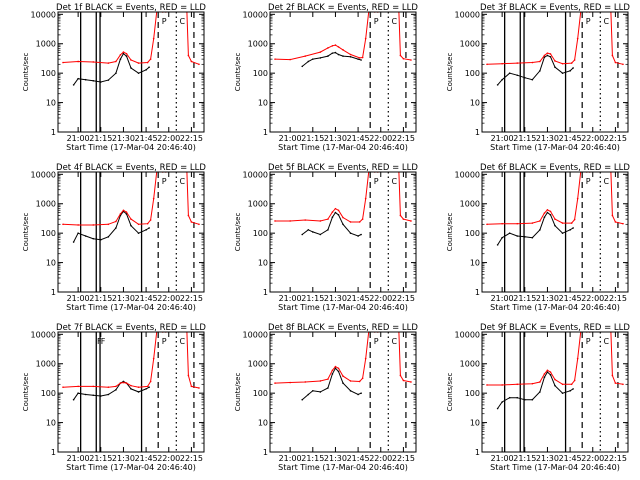 The height and width of the screenshot is (480, 640). What do you see at coordinates (255, 174) in the screenshot?
I see `y-tick-label: 10000` at bounding box center [255, 174].